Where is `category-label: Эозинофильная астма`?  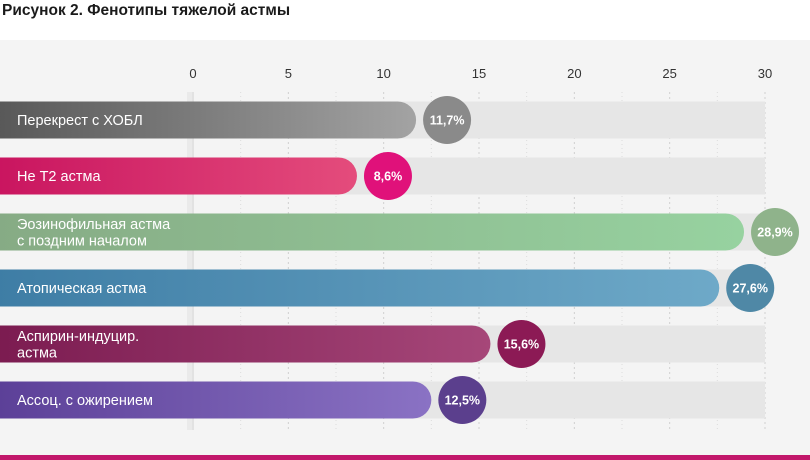 category-label: Эозинофильная астма is located at coordinates (94, 225).